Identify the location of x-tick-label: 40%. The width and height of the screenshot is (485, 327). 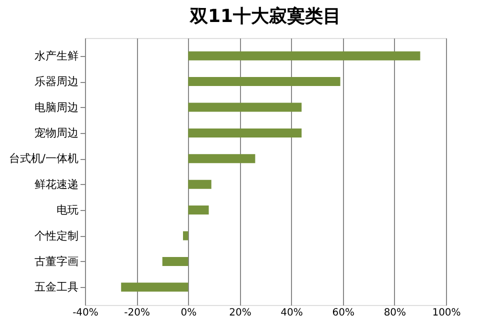
(291, 313).